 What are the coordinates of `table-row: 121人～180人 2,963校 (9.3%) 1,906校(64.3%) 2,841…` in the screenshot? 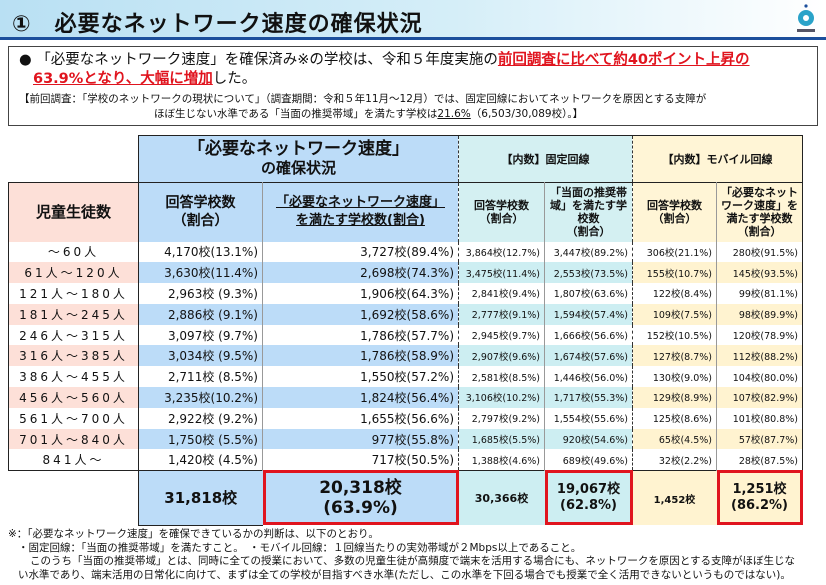 It's located at (405, 293).